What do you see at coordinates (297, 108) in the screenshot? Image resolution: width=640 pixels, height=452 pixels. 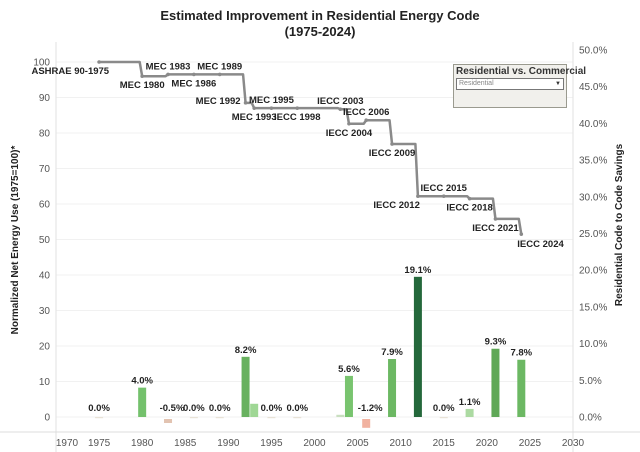 I see `line-point-1998` at bounding box center [297, 108].